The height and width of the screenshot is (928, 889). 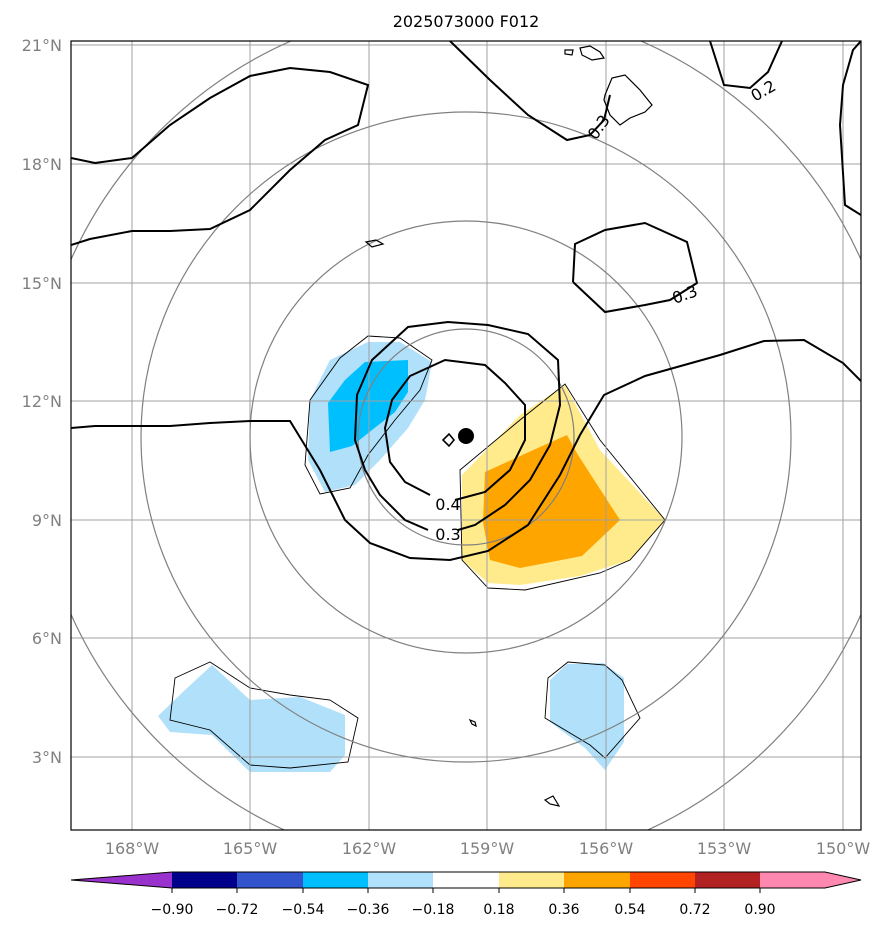 What do you see at coordinates (447, 534) in the screenshot?
I see `contour-label-0.3-south: 0.3` at bounding box center [447, 534].